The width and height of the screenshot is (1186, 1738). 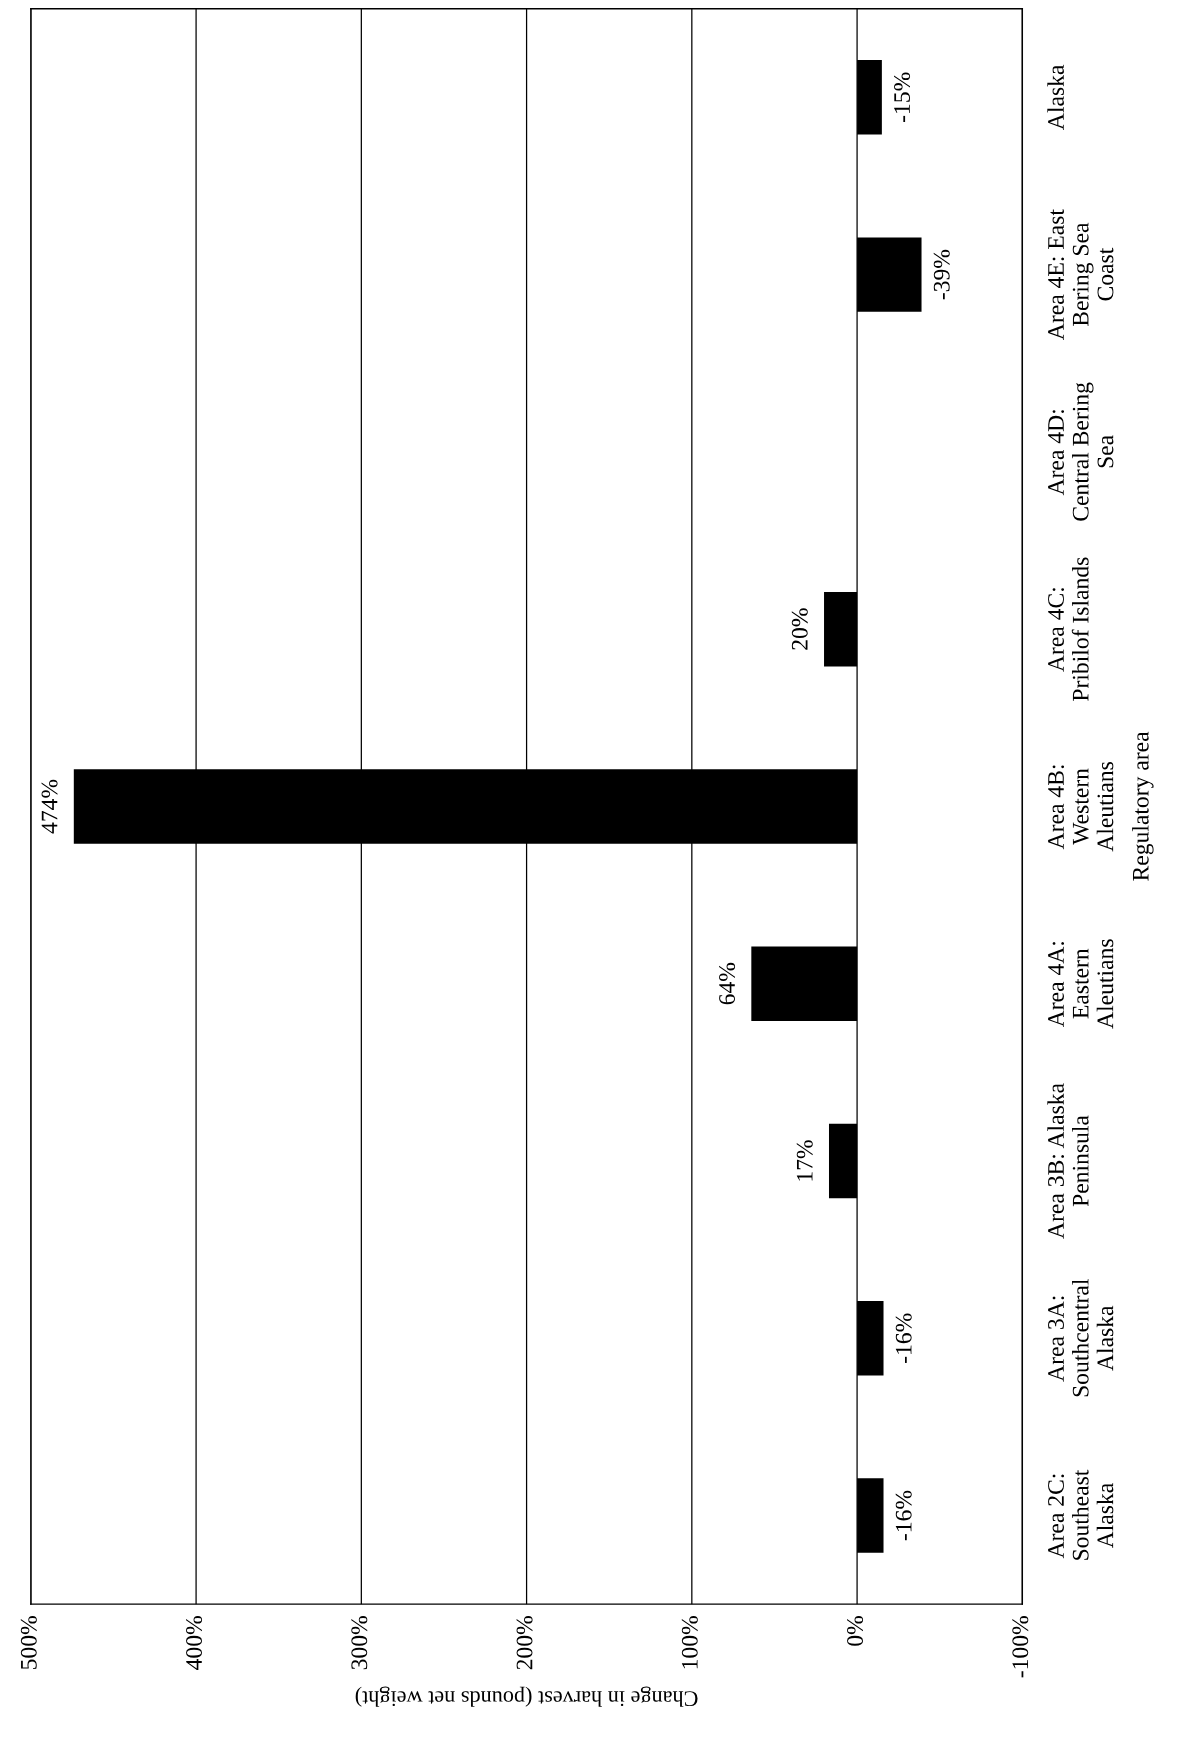 What do you see at coordinates (727, 983) in the screenshot?
I see `data-label: 64%` at bounding box center [727, 983].